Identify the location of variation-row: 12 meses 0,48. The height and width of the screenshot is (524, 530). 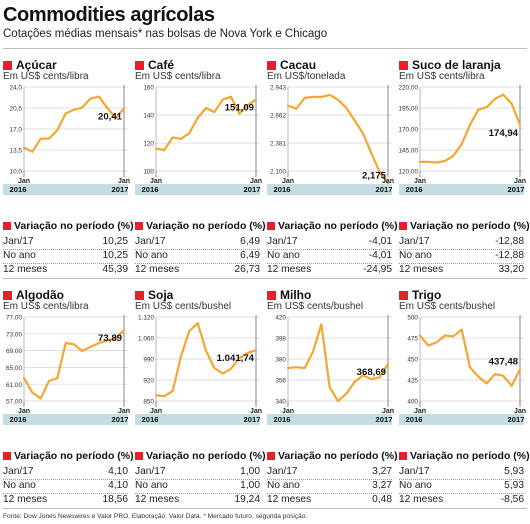
(329, 501).